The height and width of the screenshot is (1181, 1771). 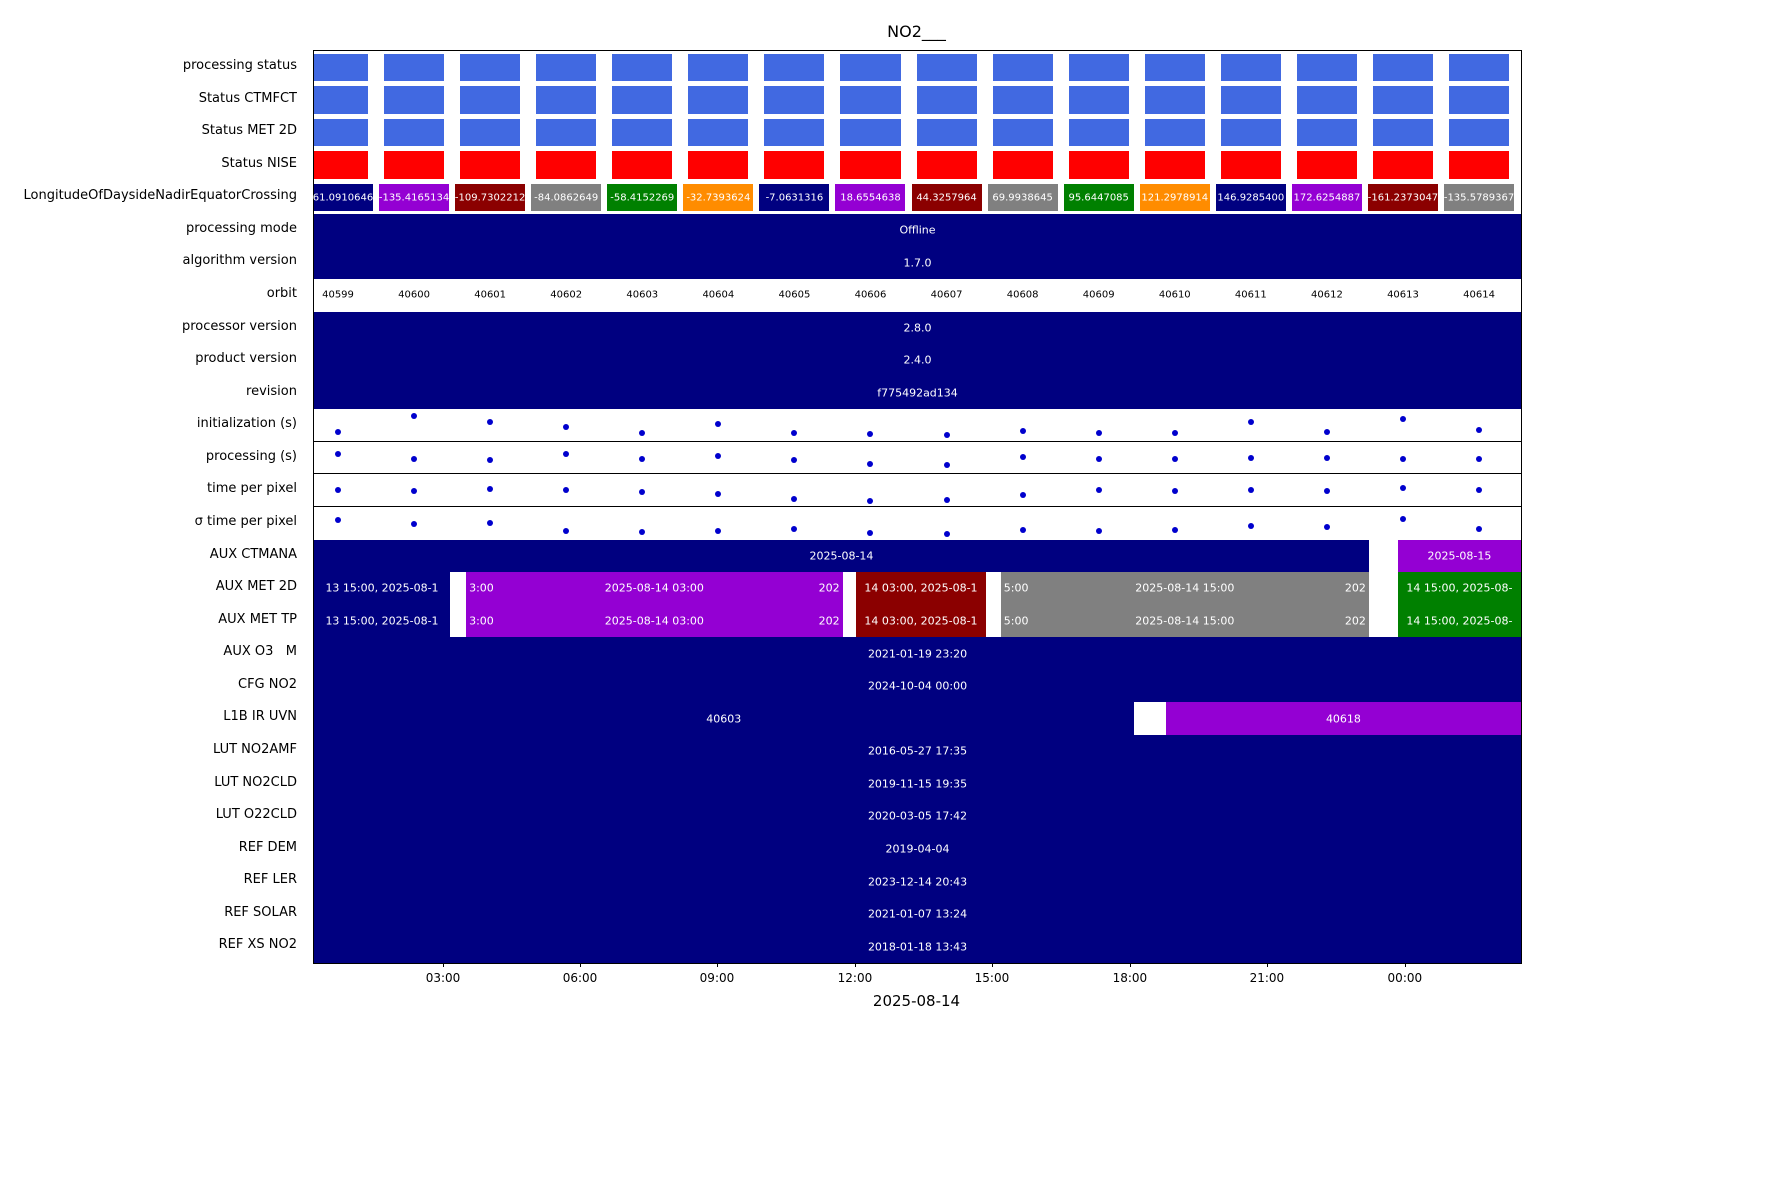 What do you see at coordinates (1459, 621) in the screenshot?
I see `bar-segment-text: 14 15:00, 2025-08-` at bounding box center [1459, 621].